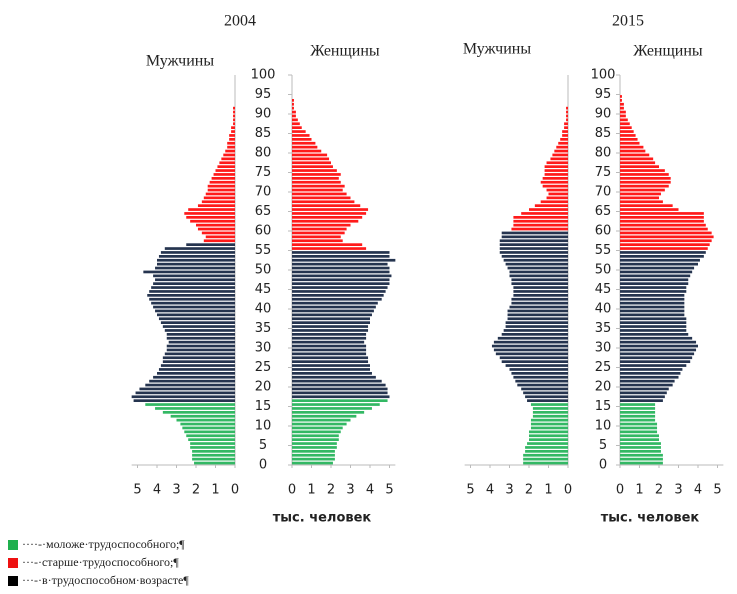  What do you see at coordinates (263, 406) in the screenshot?
I see `y-tick-label: 15` at bounding box center [263, 406].